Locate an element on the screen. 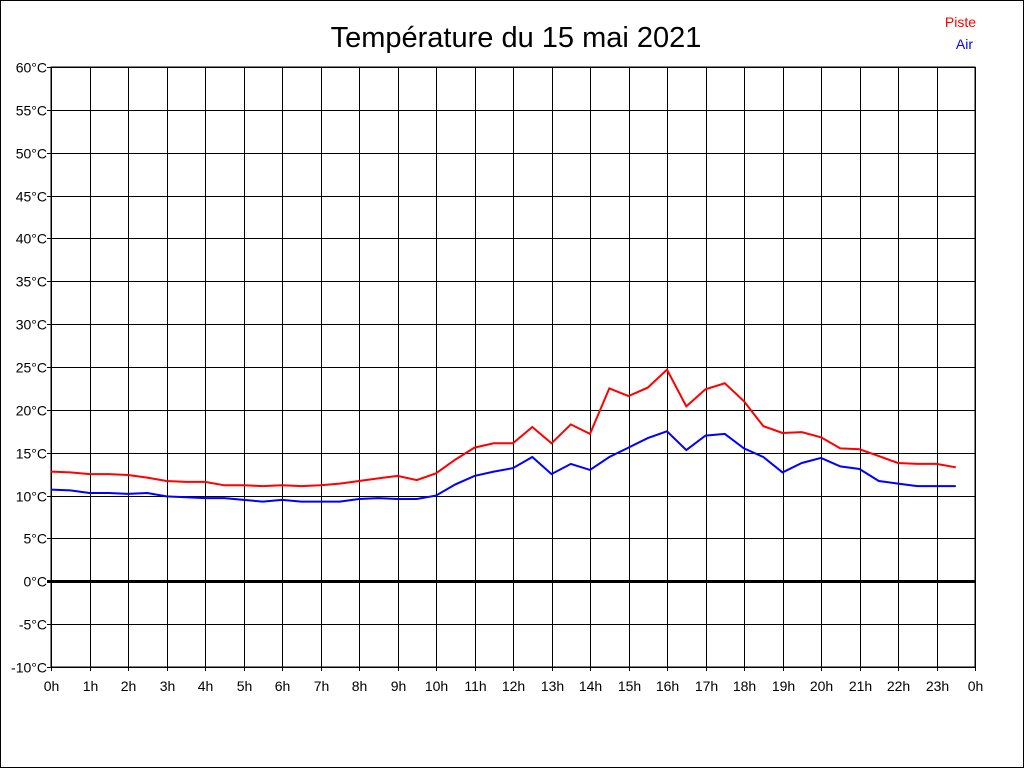  y-tick-label: 30°C is located at coordinates (31, 325).